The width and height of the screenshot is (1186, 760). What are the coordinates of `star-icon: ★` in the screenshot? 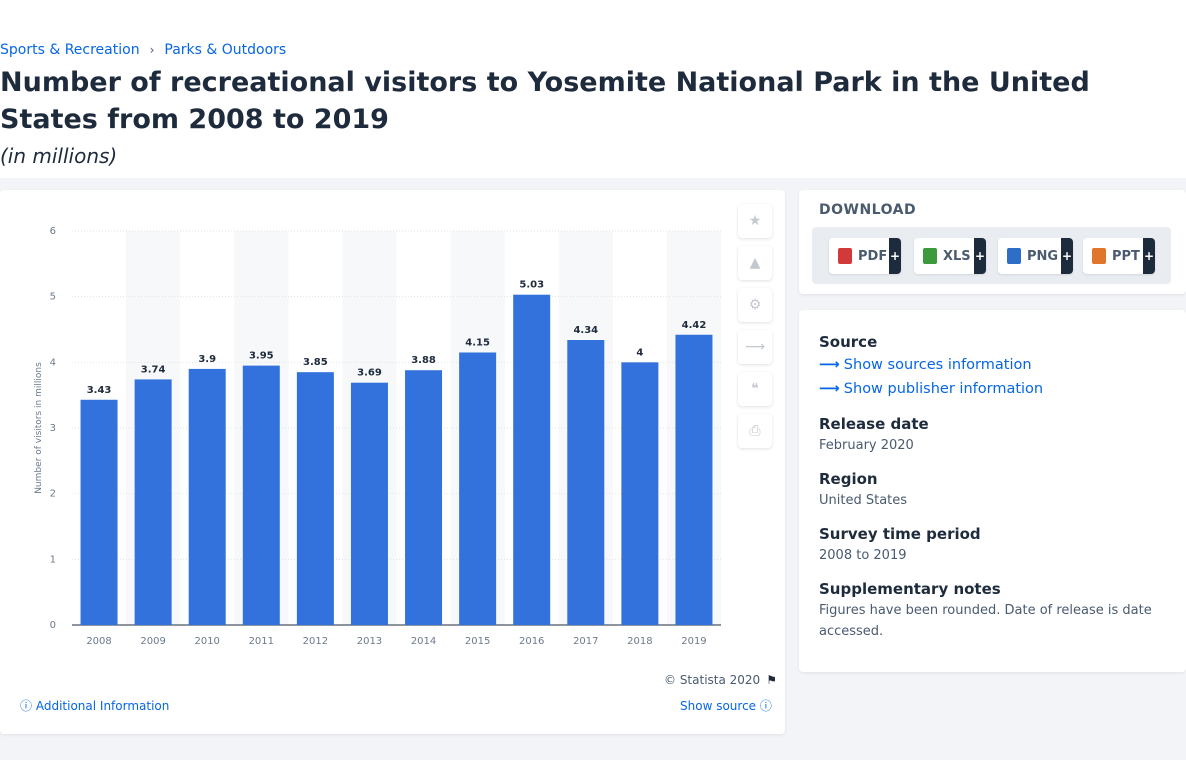 It's located at (755, 221).